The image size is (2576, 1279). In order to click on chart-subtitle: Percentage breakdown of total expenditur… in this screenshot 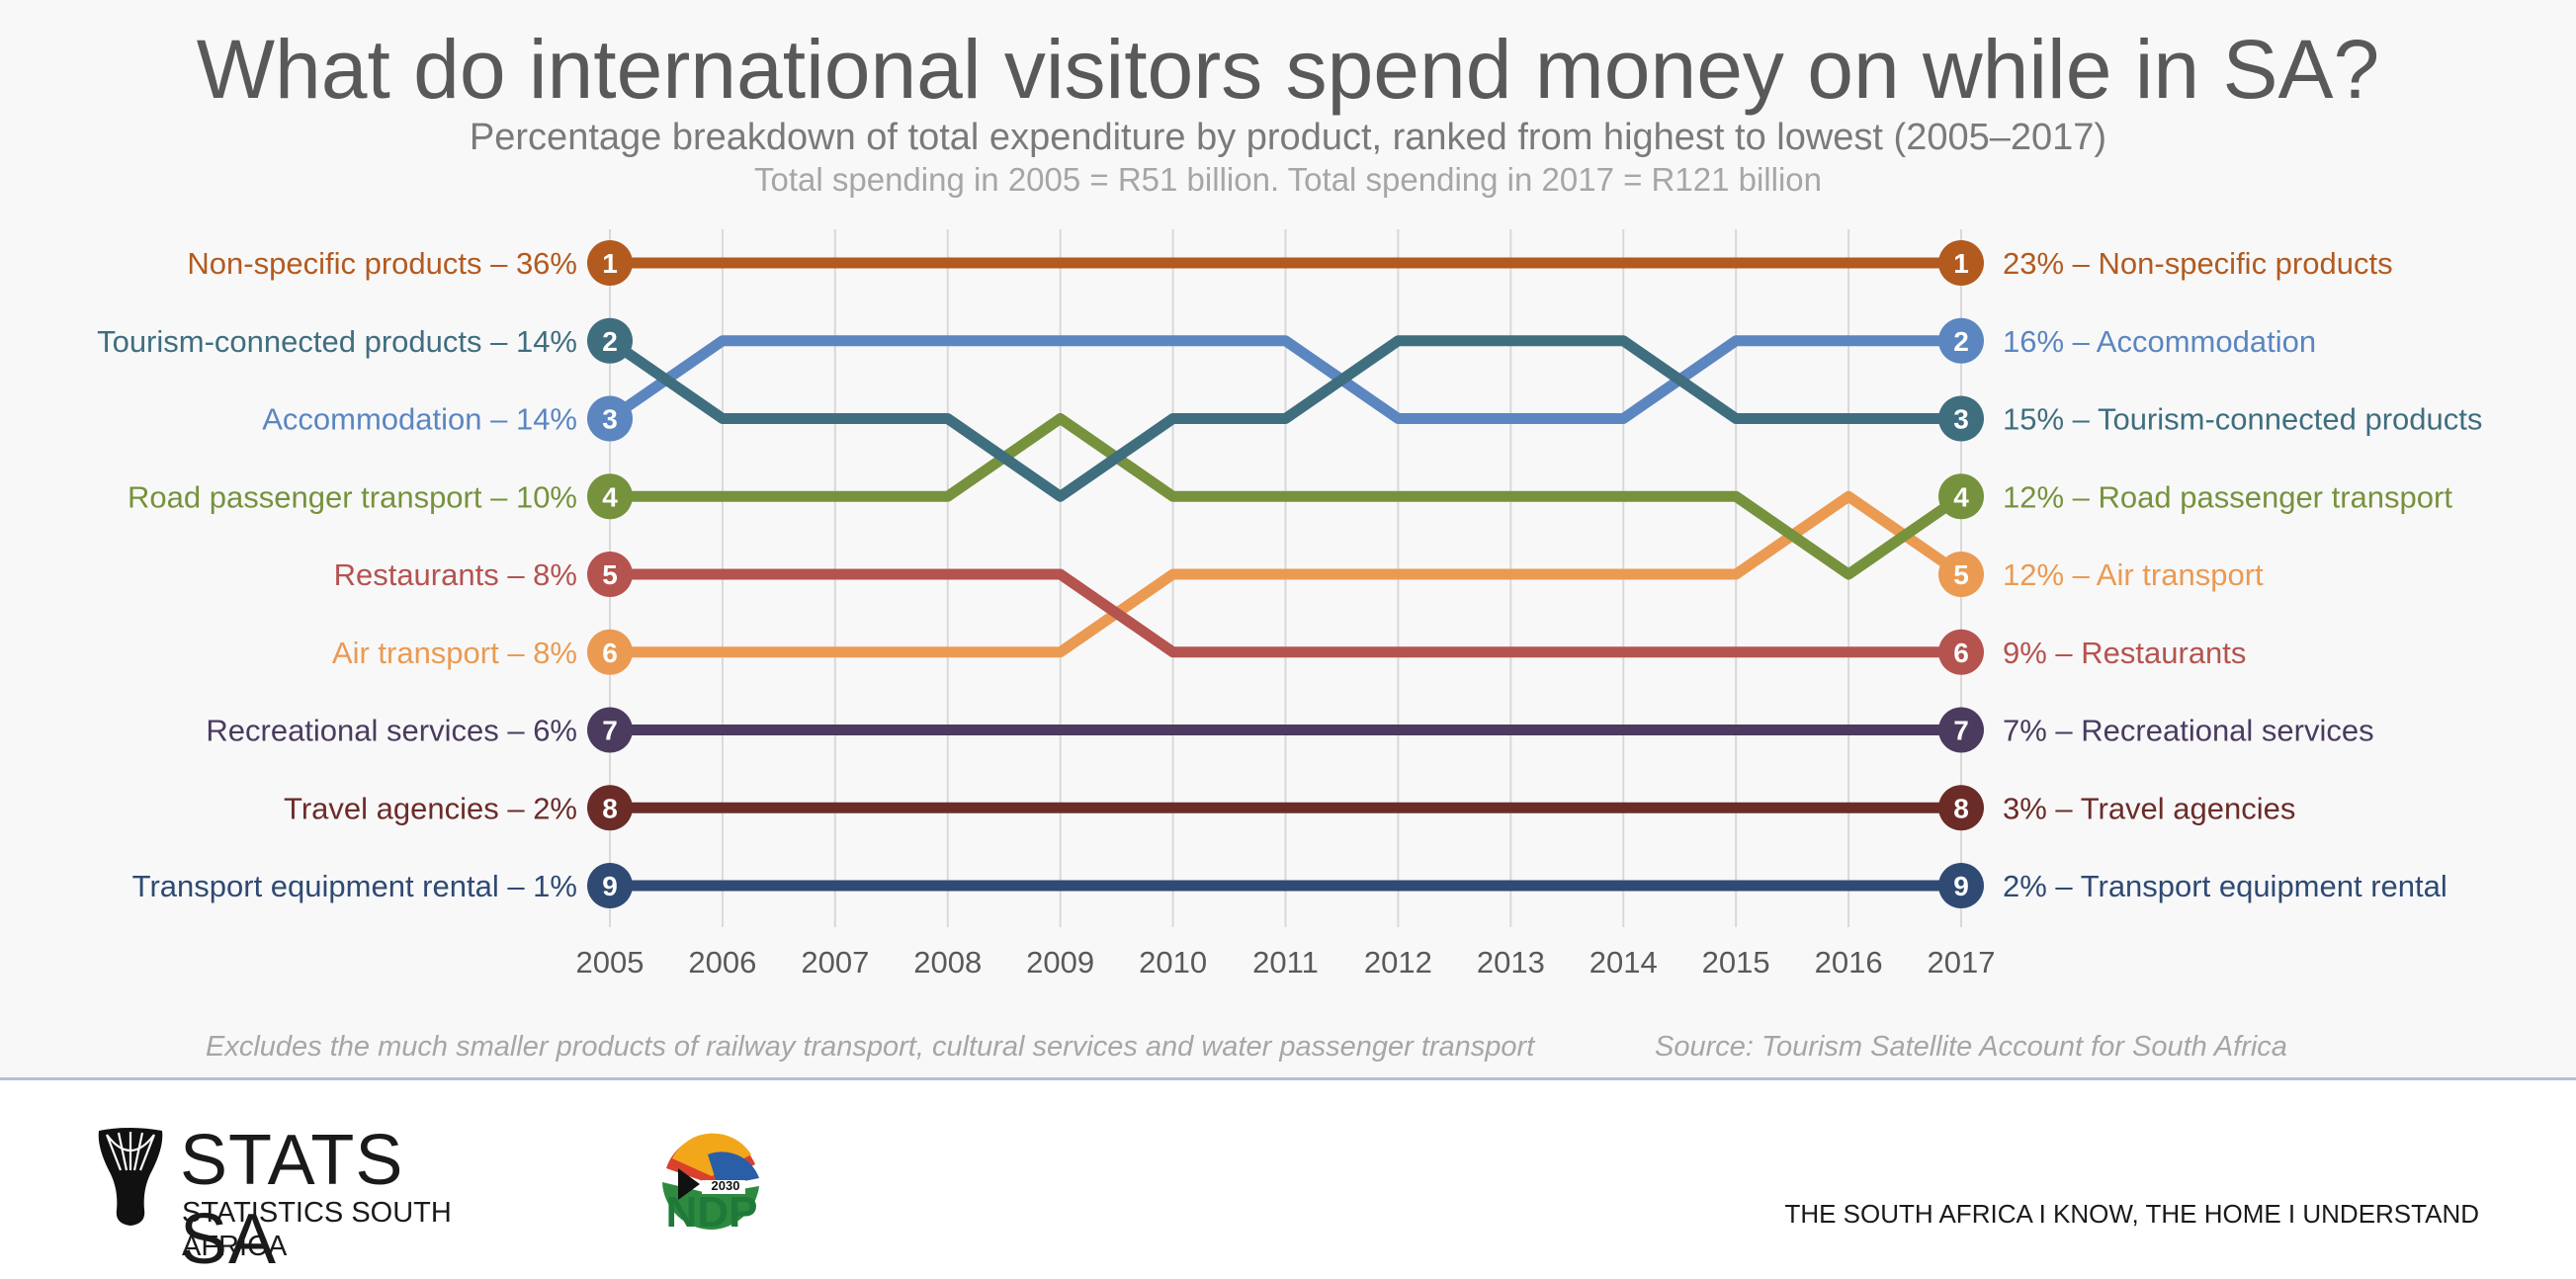, I will do `click(1288, 137)`.